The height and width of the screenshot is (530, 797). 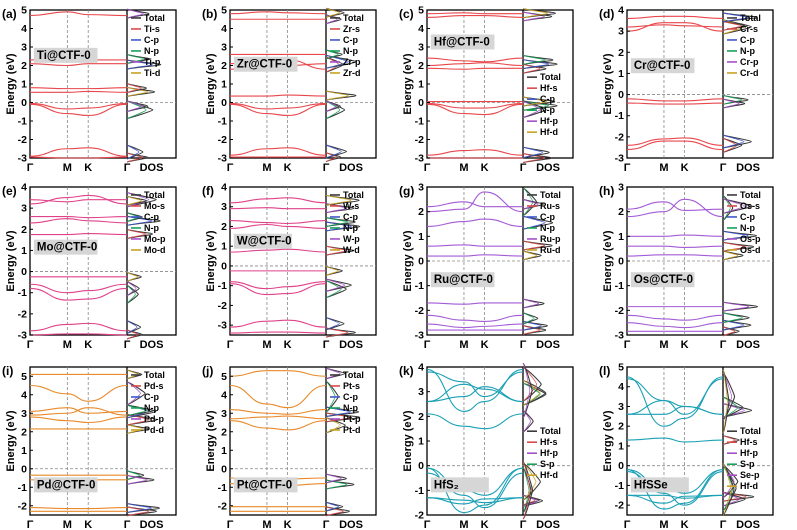 I want to click on panel-letter: (i), so click(x=7, y=371).